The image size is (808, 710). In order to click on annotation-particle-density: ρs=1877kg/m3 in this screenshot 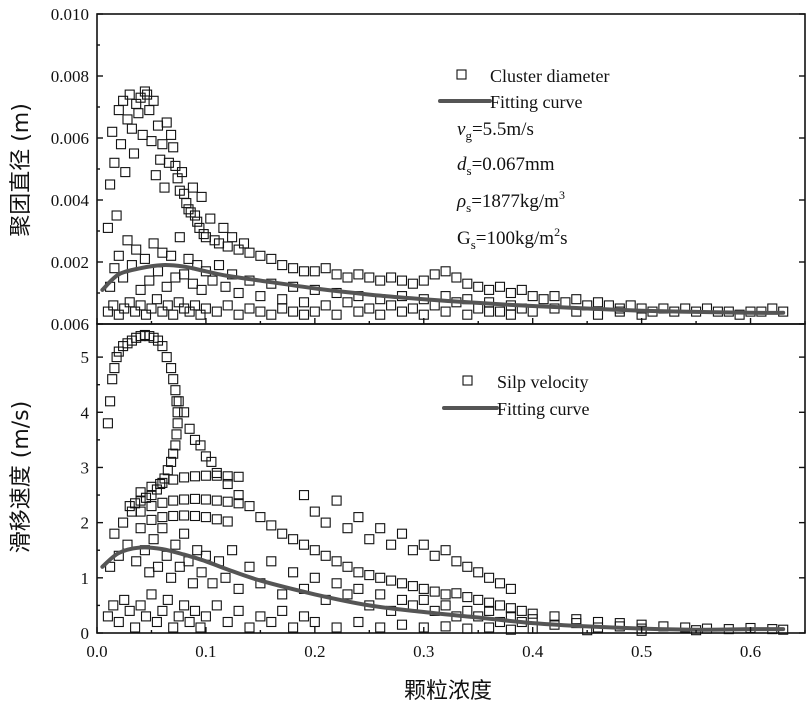, I will do `click(510, 201)`.